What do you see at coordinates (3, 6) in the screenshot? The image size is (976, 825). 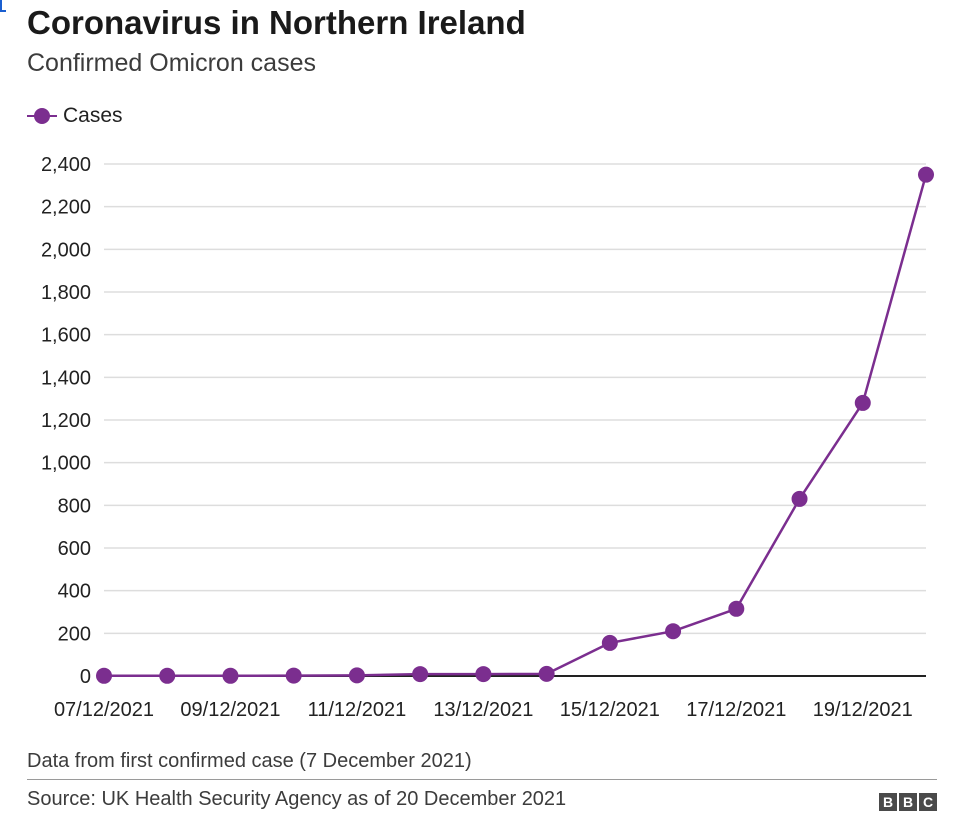 I see `corner-marker` at bounding box center [3, 6].